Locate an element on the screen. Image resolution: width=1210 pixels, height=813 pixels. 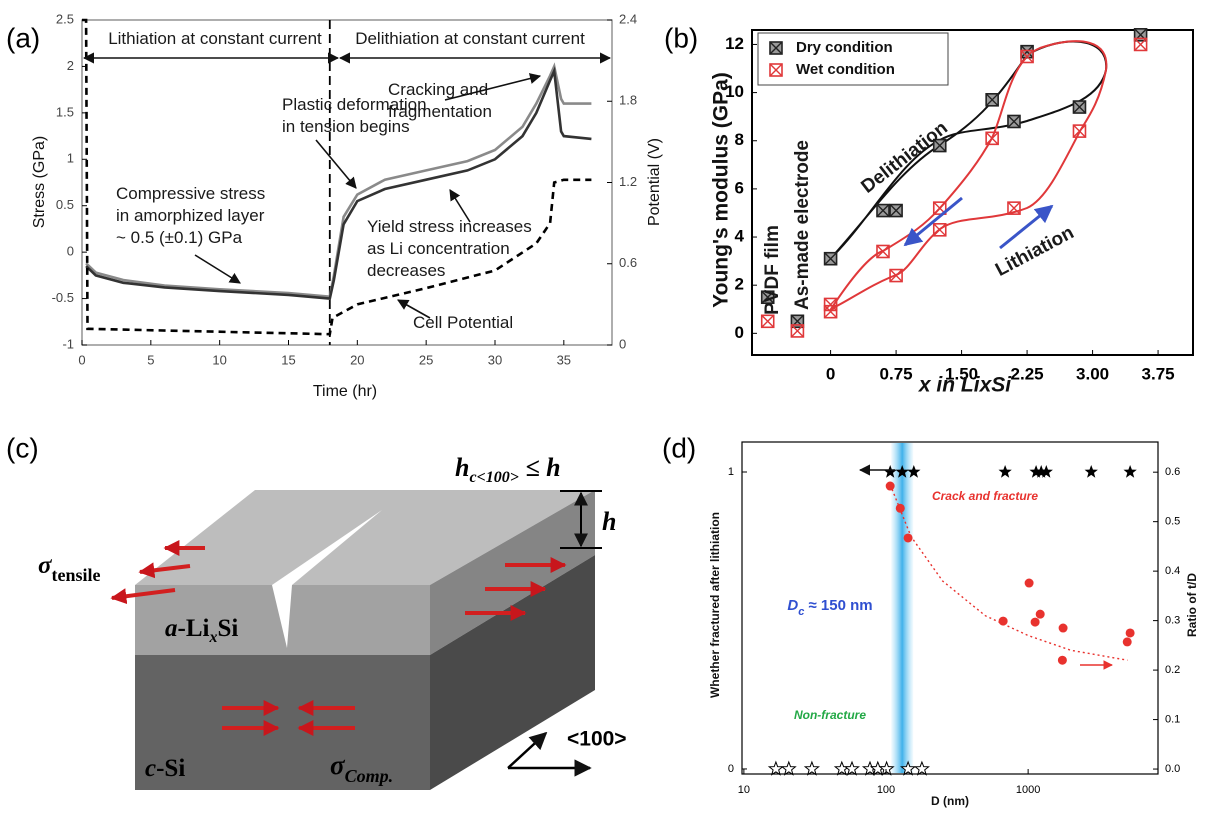
annotation: As-made electrode is located at coordinates (802, 225).